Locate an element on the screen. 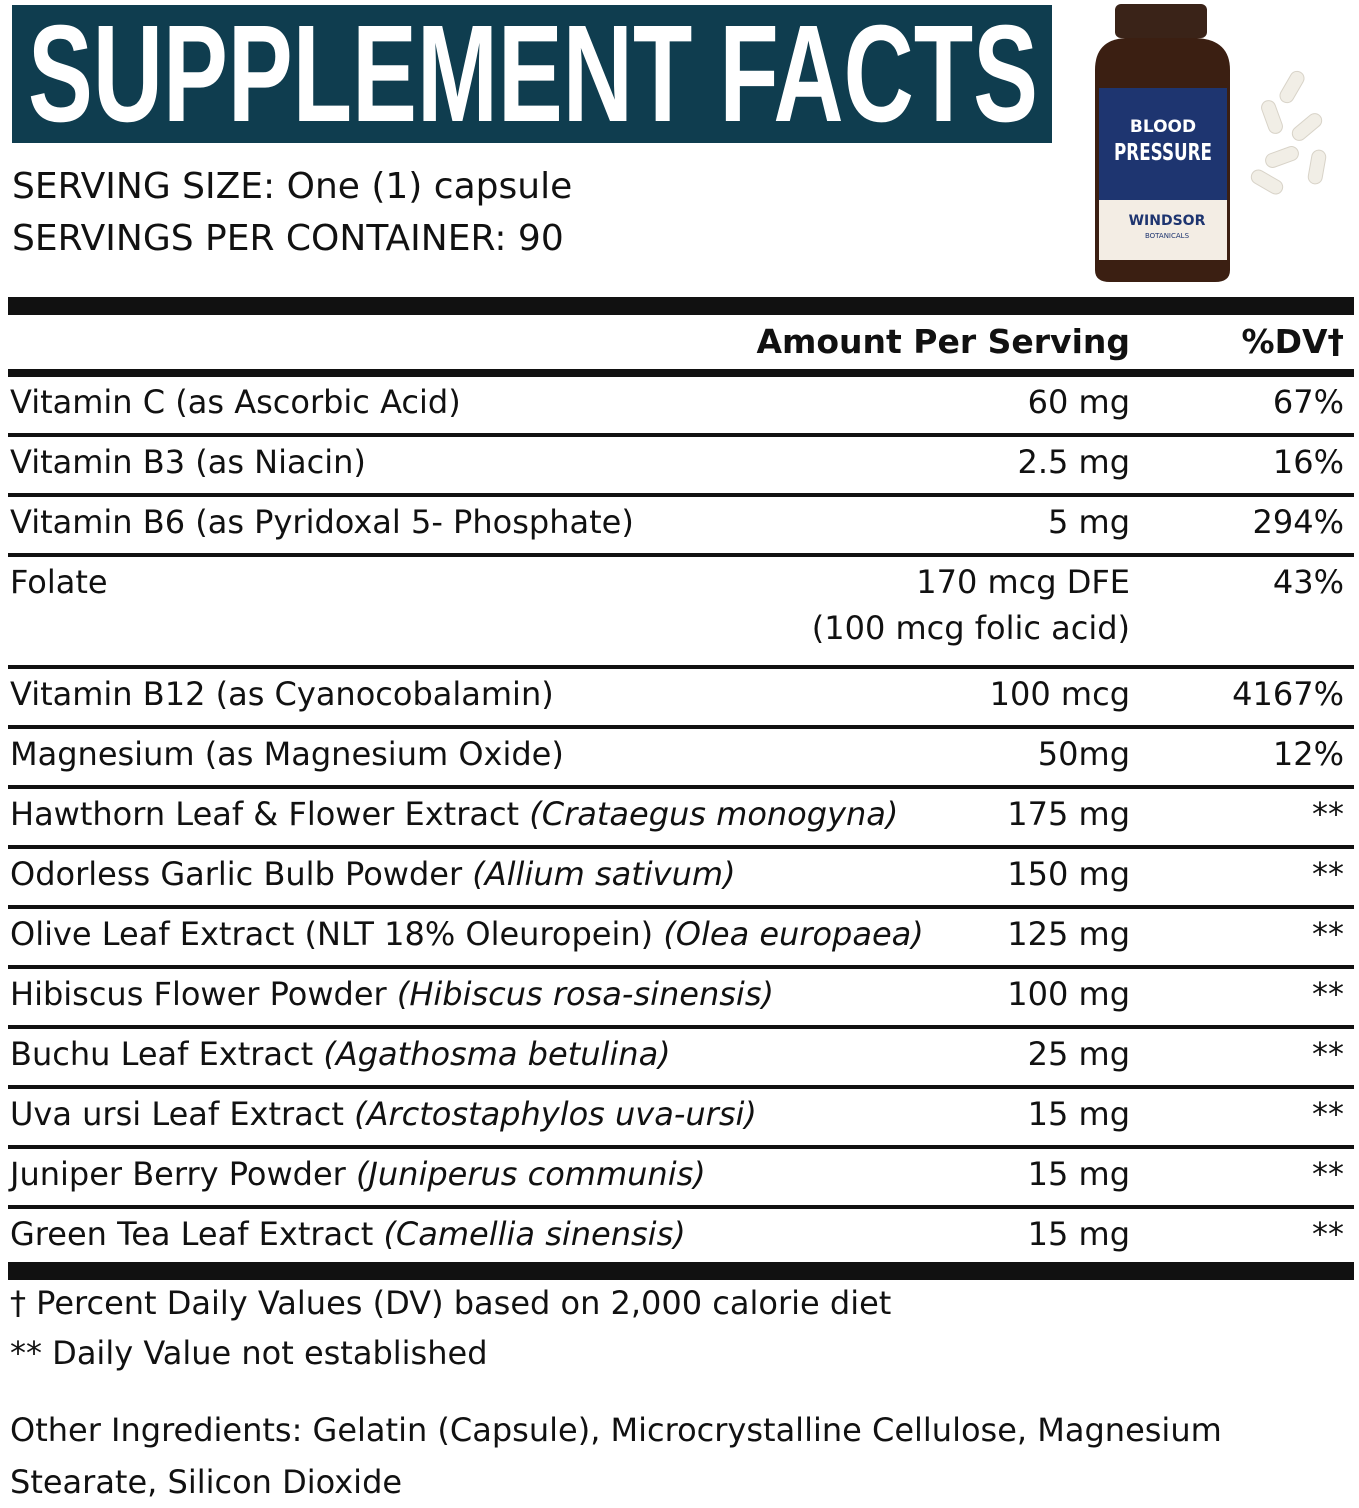  amount-header: Amount Per Serving is located at coordinates (943, 341).